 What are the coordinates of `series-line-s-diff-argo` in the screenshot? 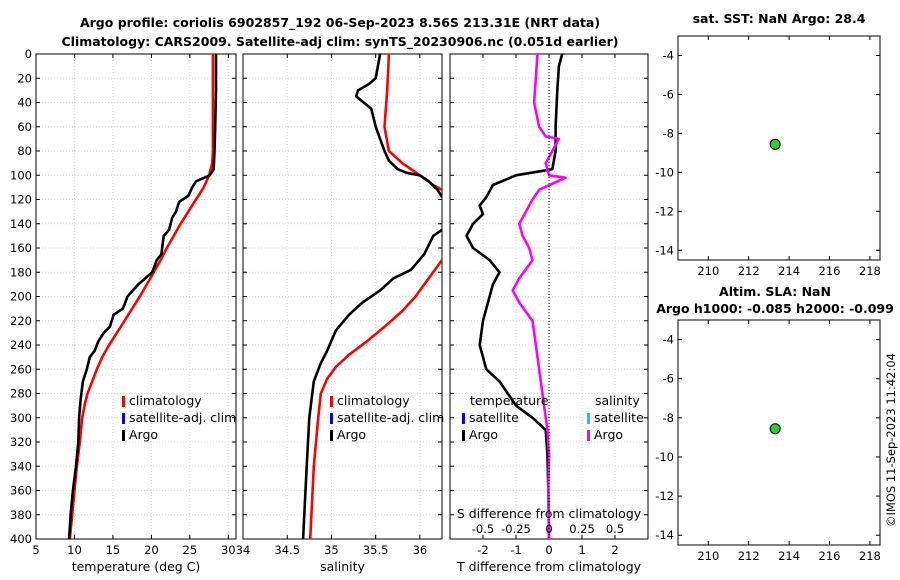 It's located at (539, 296).